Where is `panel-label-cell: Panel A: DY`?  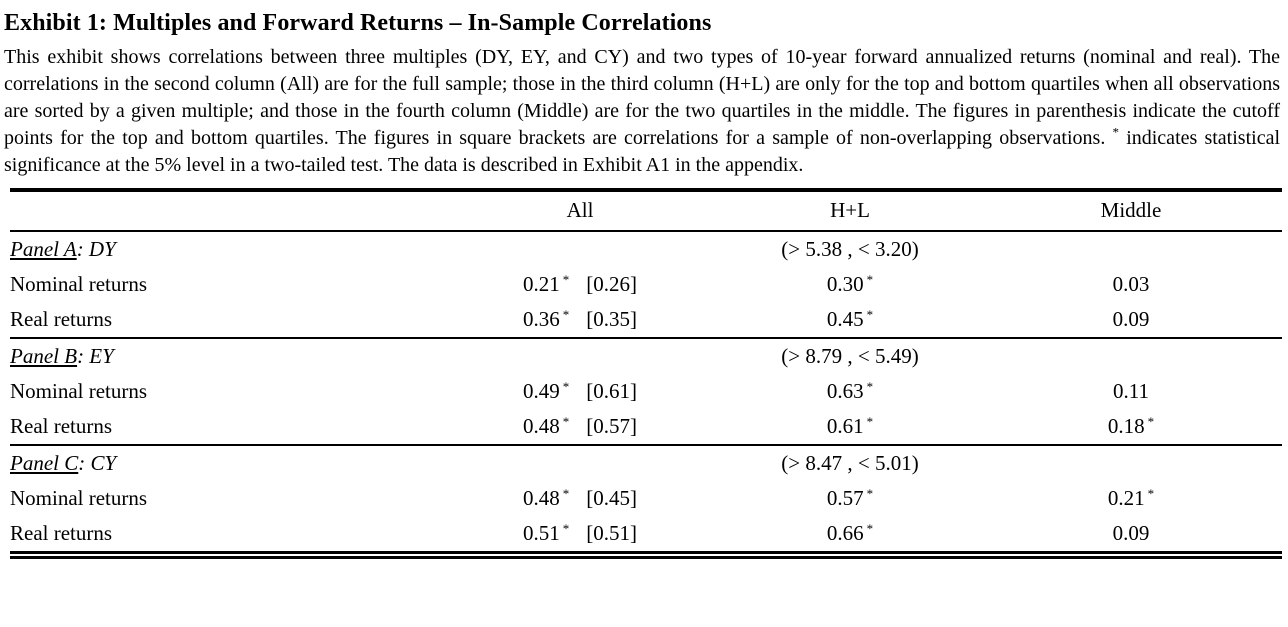 panel-label-cell: Panel A: DY is located at coordinates (225, 249).